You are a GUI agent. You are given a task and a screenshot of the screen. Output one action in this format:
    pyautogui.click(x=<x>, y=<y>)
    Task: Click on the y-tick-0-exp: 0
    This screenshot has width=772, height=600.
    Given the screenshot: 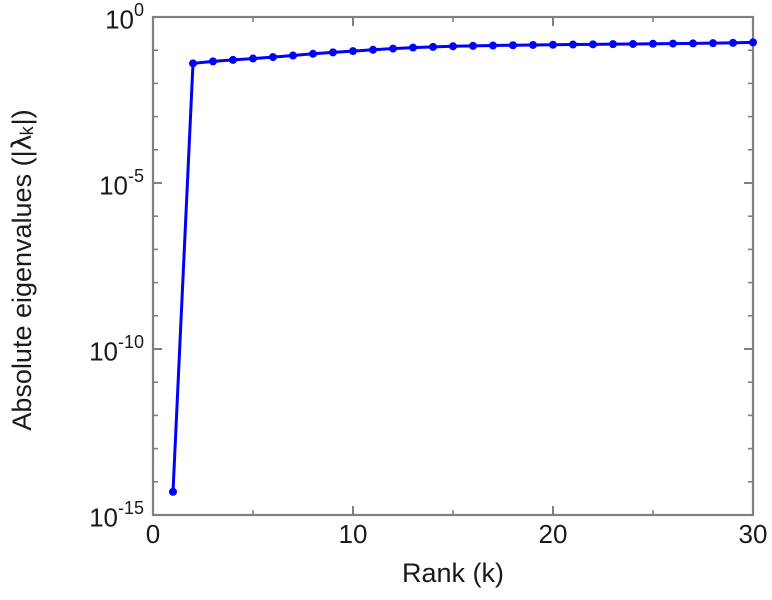 What is the action you would take?
    pyautogui.click(x=138, y=10)
    